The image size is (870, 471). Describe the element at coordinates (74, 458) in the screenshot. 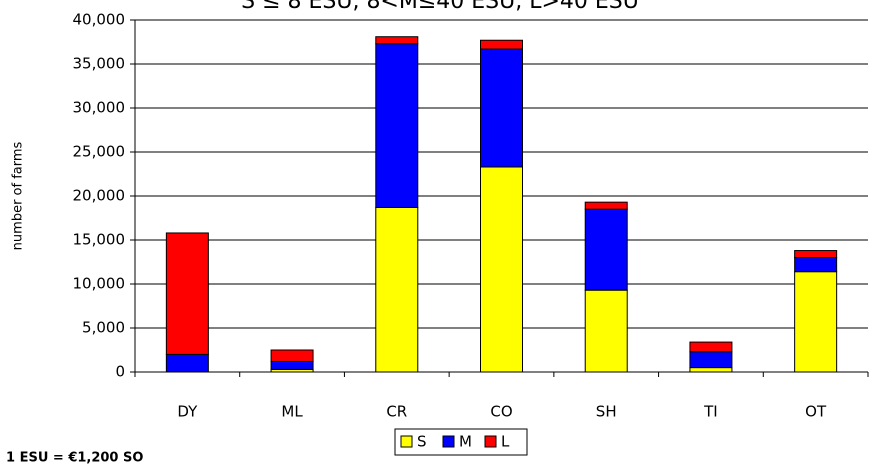

I see `footnote: 1 ESU = €1,200 SO` at that location.